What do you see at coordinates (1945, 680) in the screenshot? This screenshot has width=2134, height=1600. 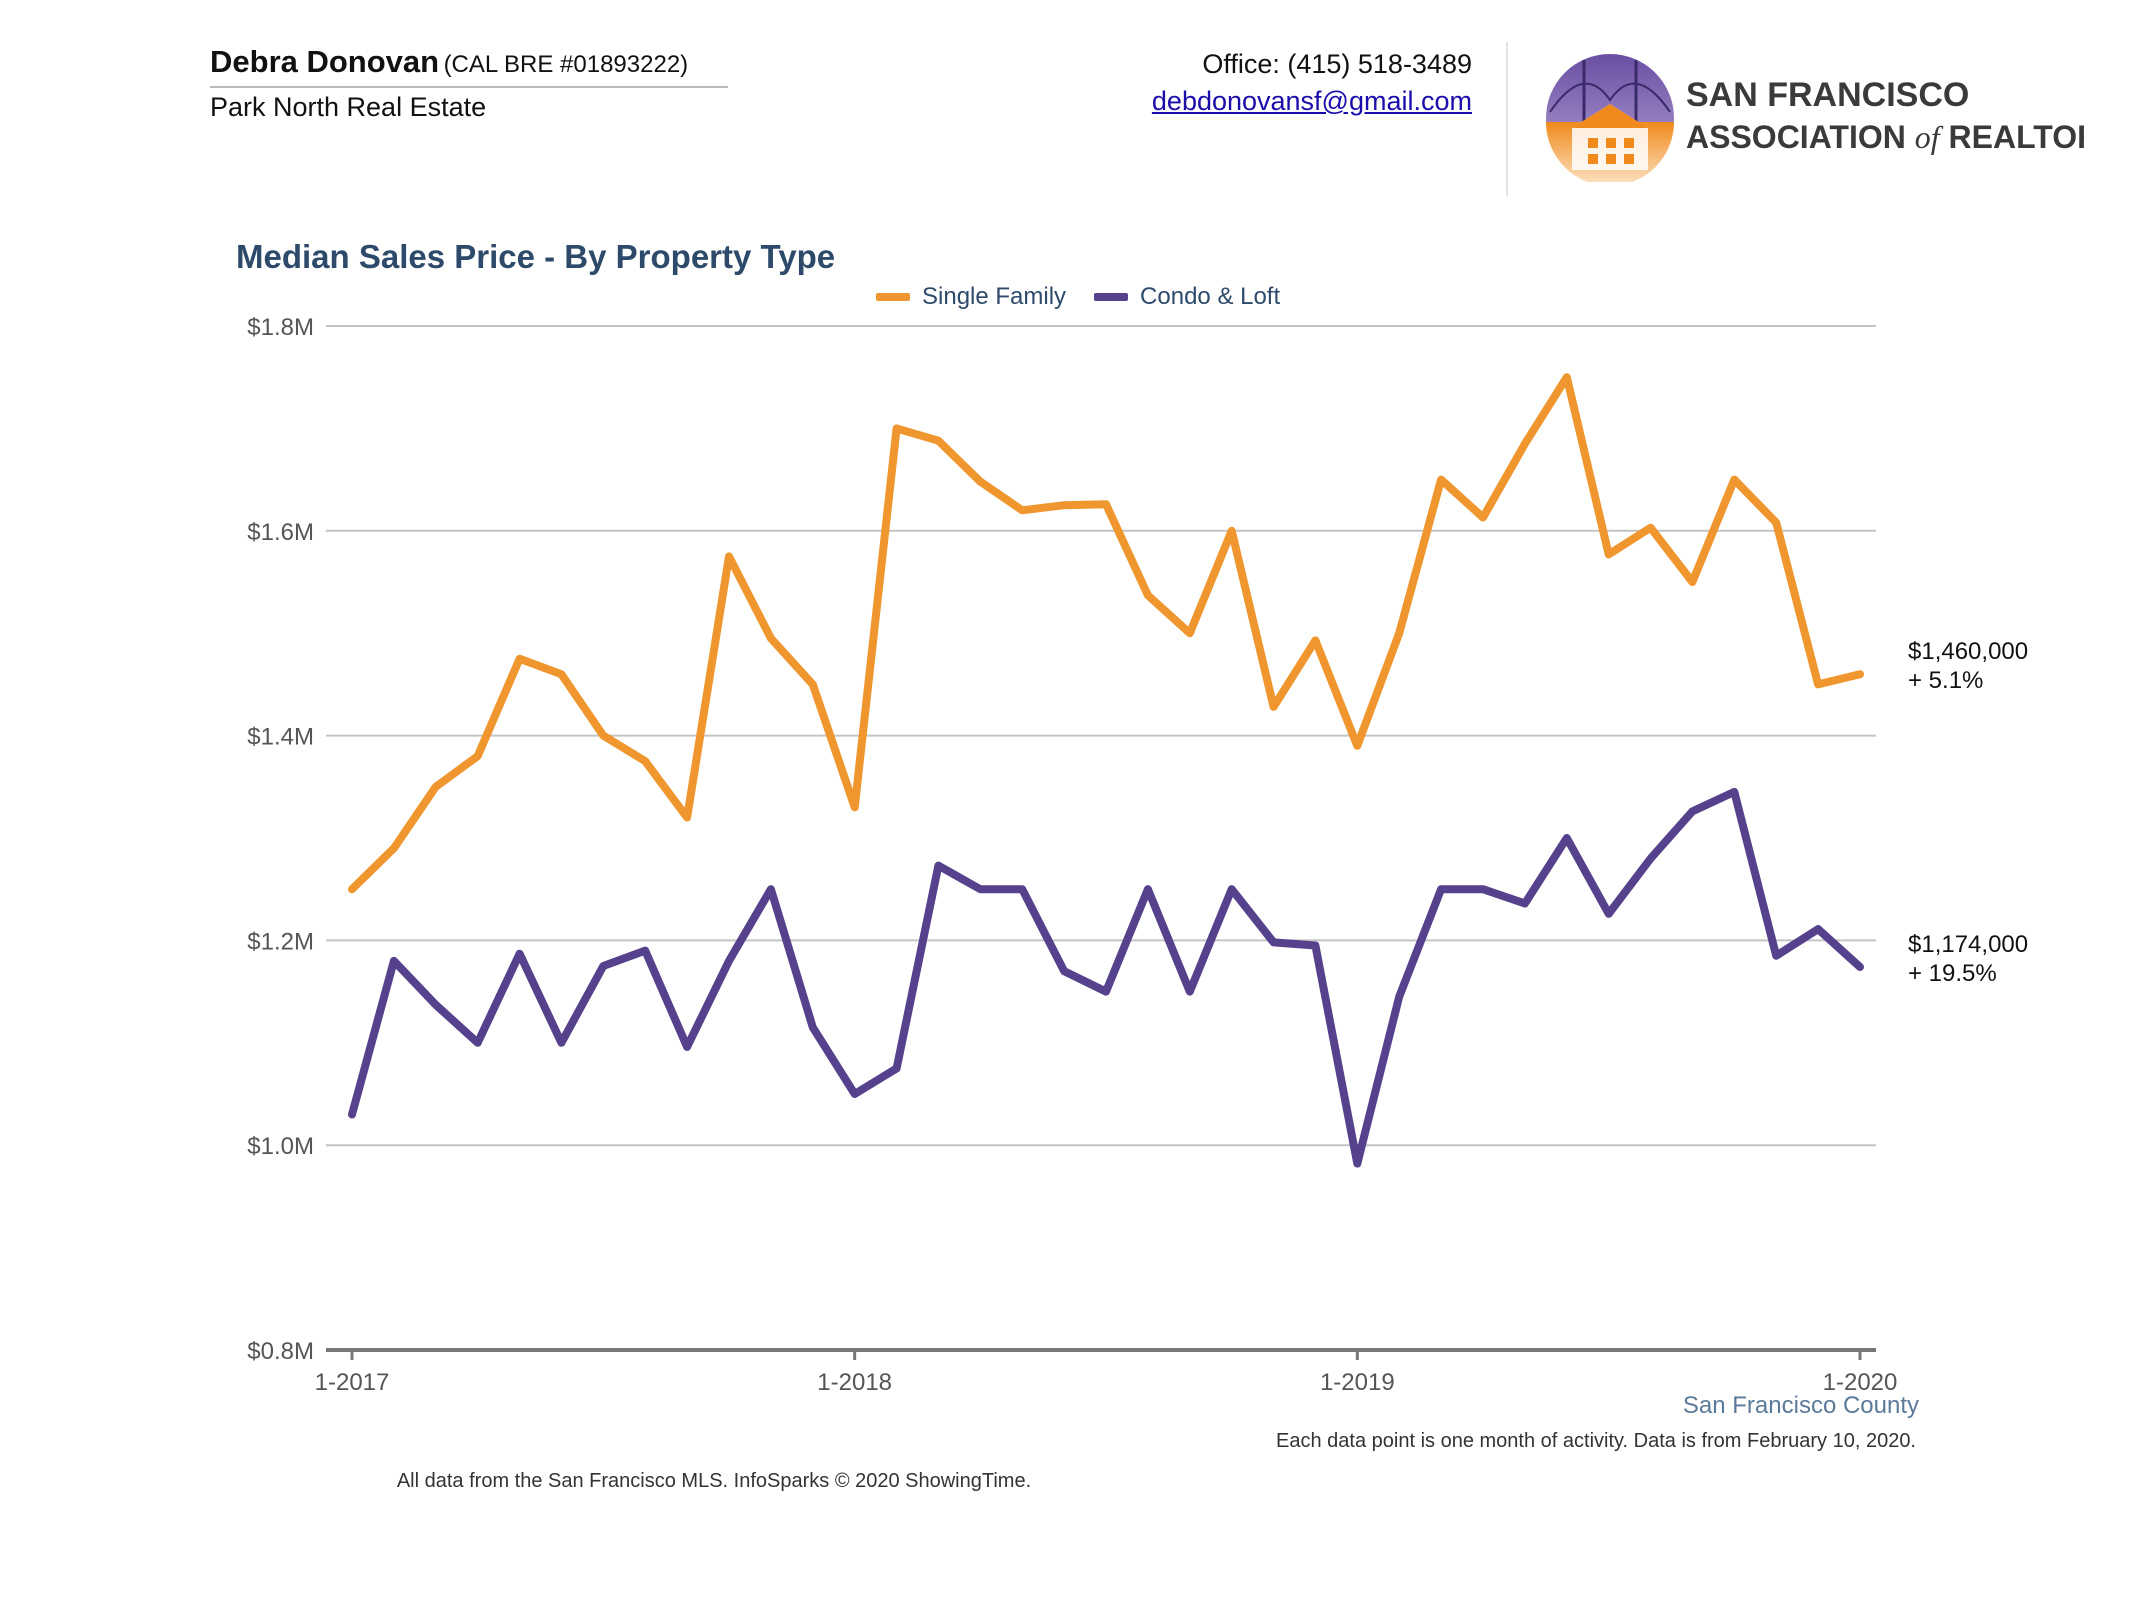 I see `end-change-label: + 5.1%` at bounding box center [1945, 680].